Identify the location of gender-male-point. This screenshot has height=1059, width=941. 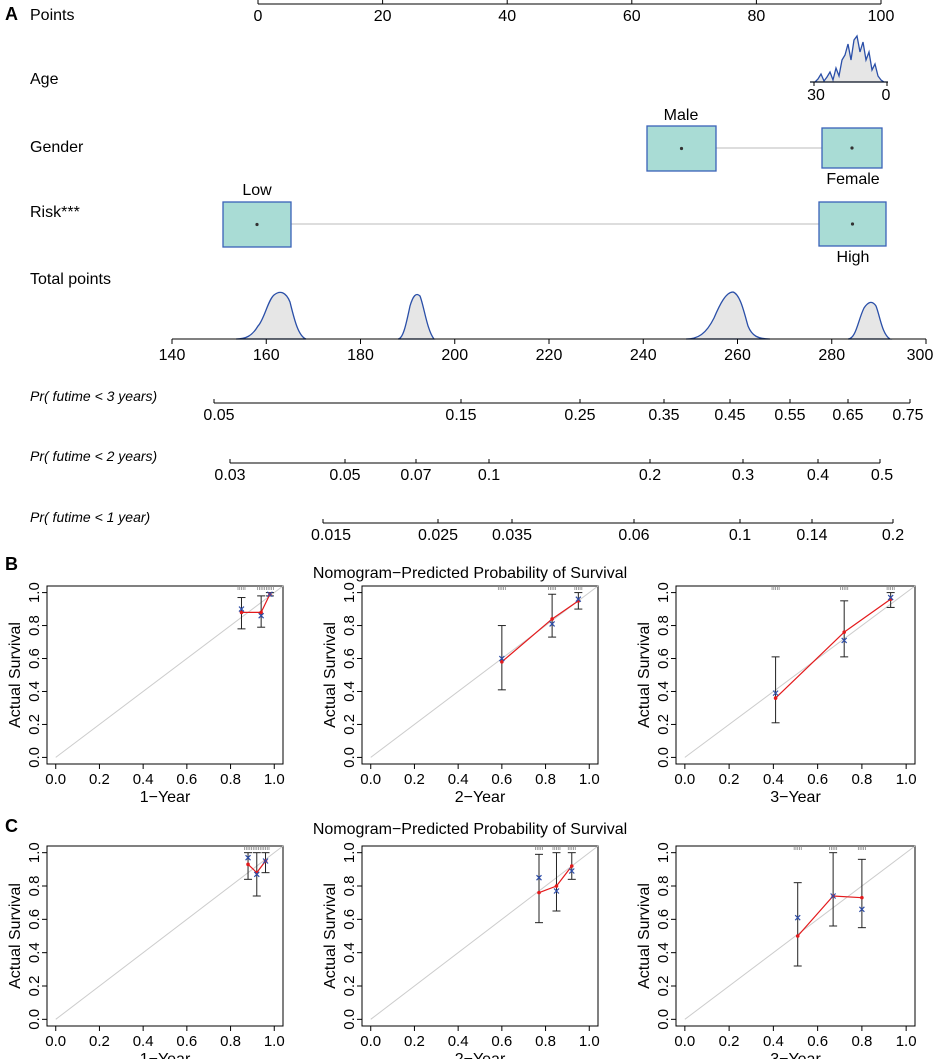
(681, 148).